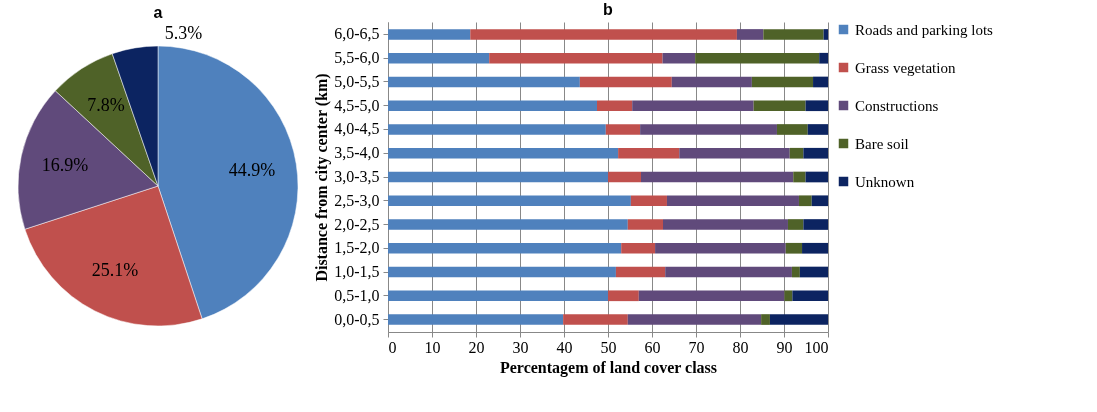 The image size is (1097, 412). What do you see at coordinates (392, 347) in the screenshot?
I see `x-tick-label: 0` at bounding box center [392, 347].